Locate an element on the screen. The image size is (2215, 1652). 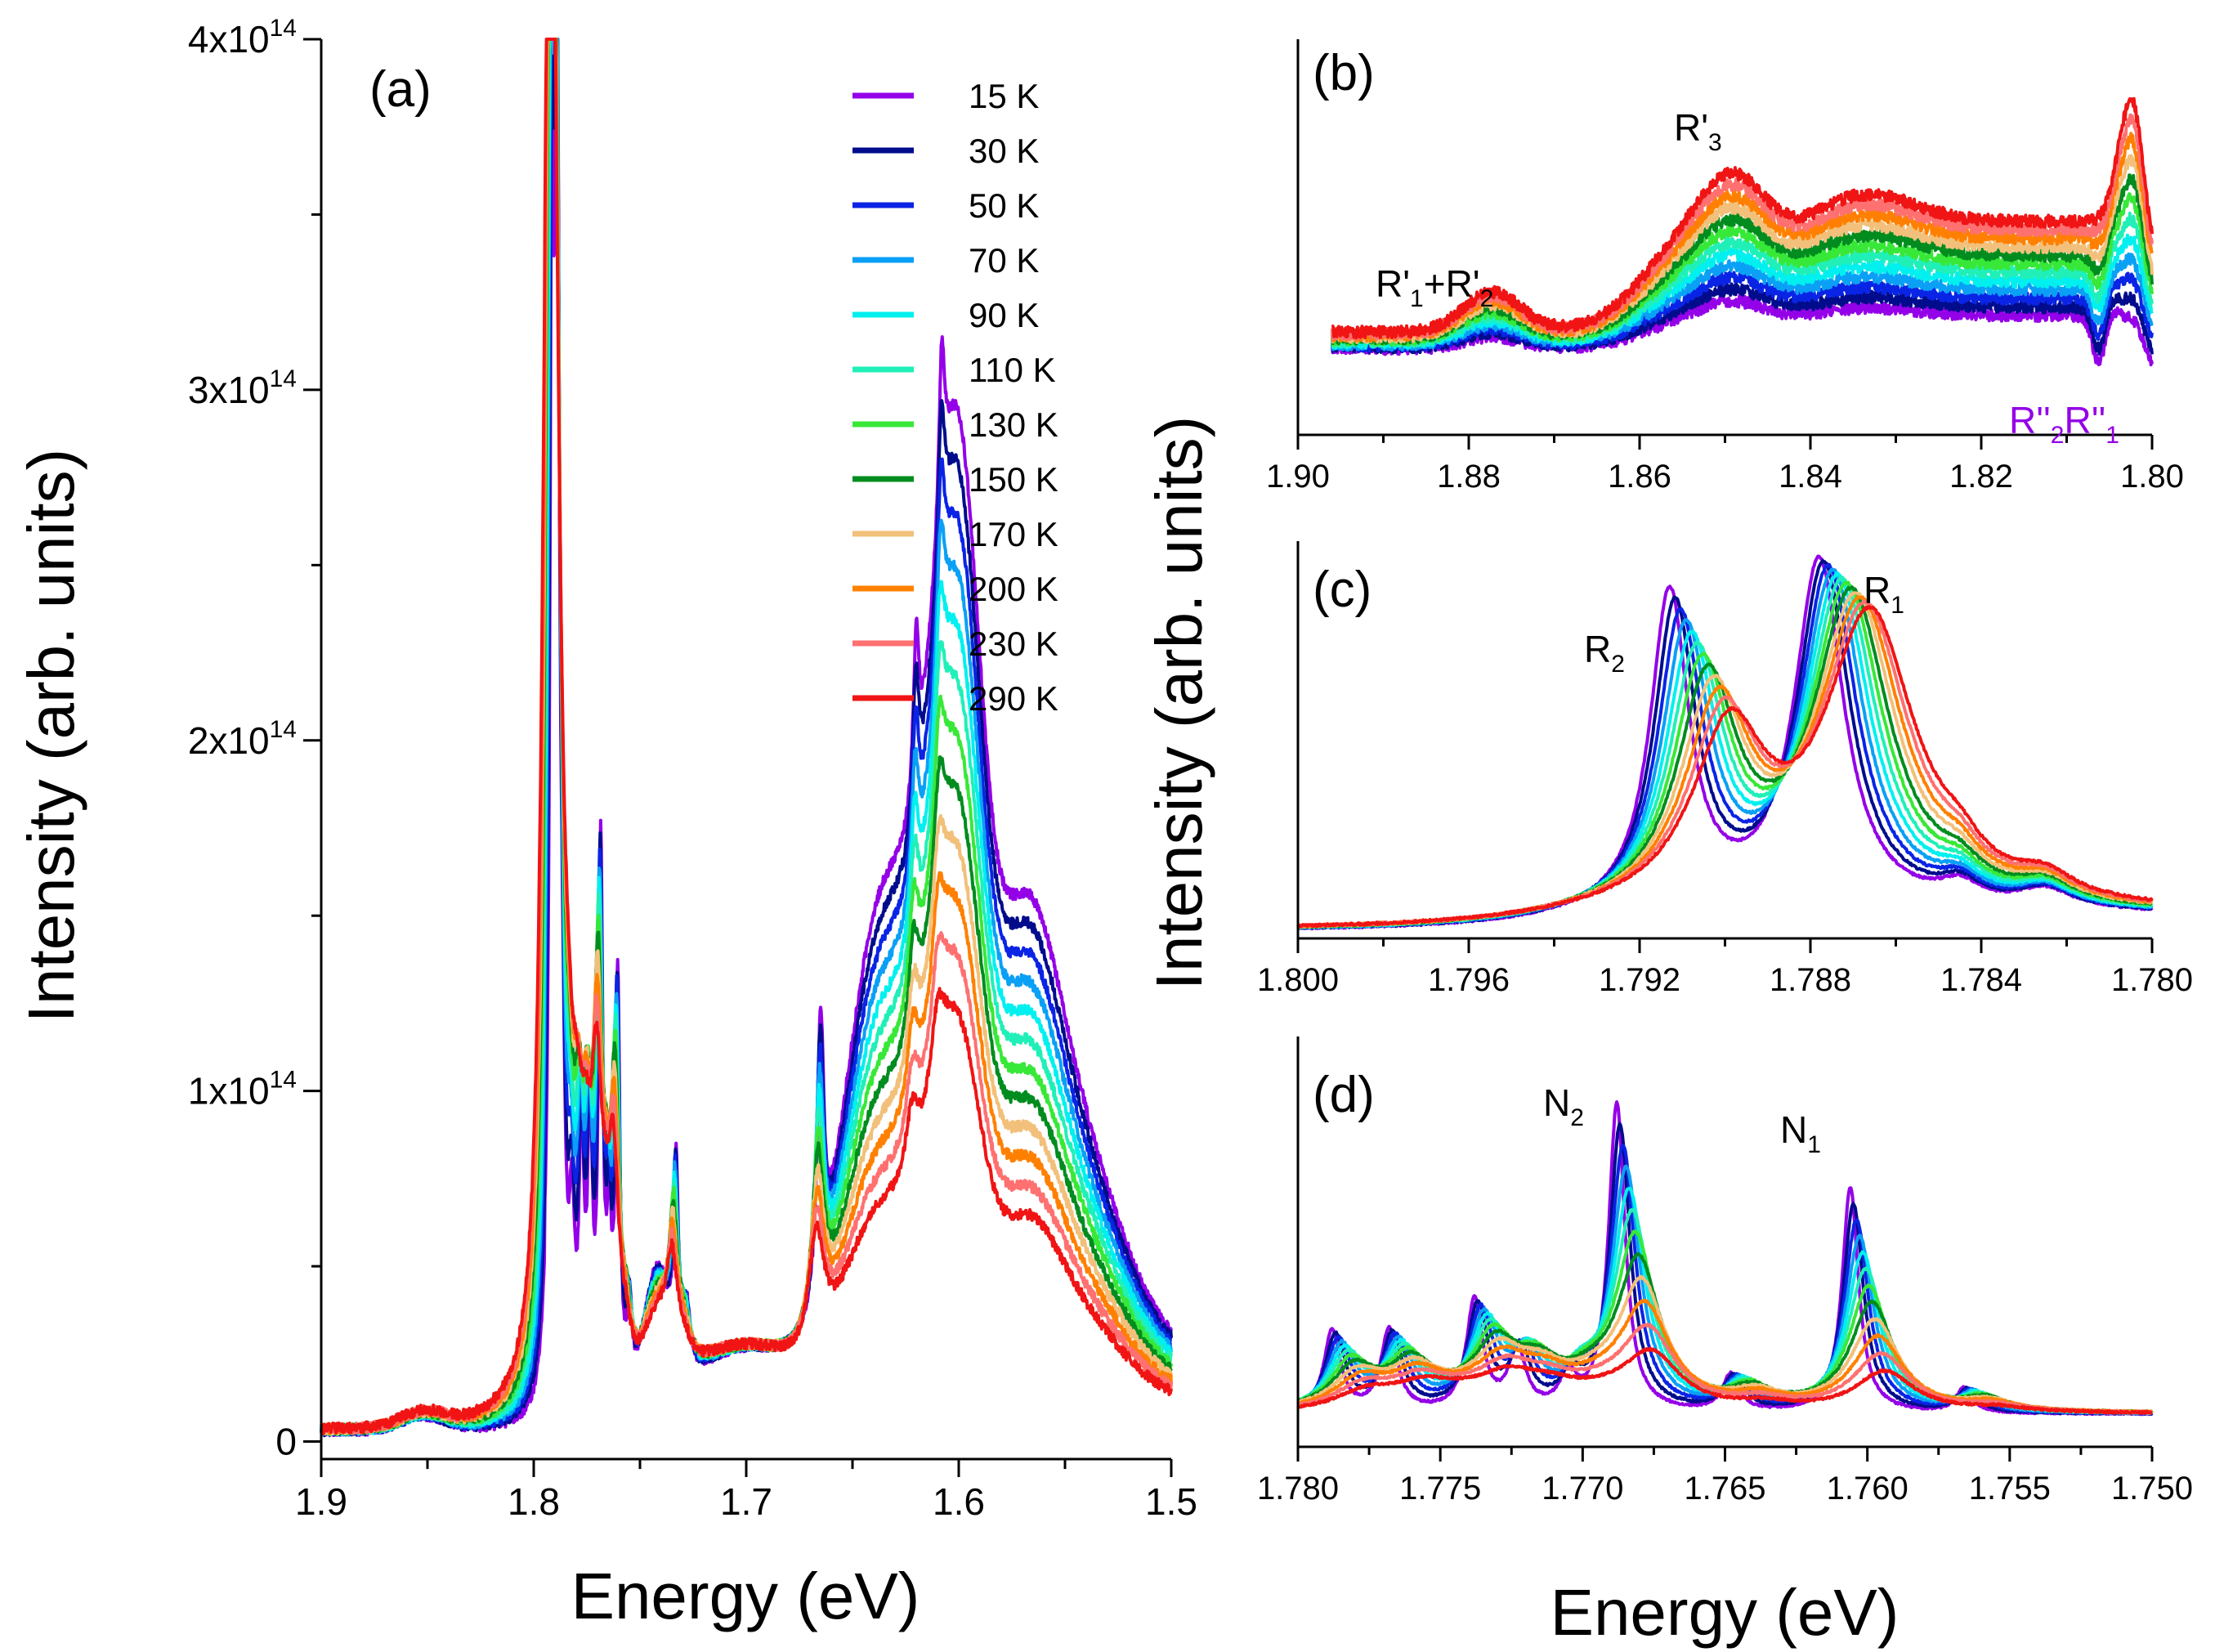
annotation-r2: R2 is located at coordinates (1604, 653).